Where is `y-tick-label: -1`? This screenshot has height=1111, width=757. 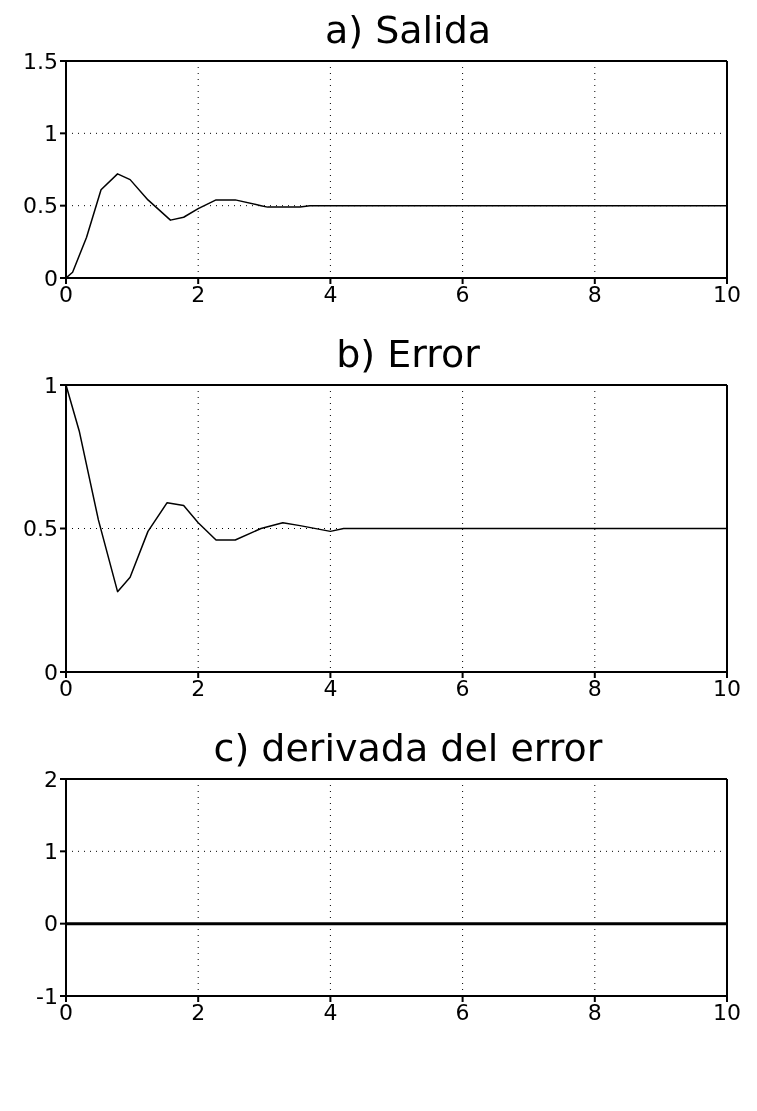
y-tick-label: -1 is located at coordinates (47, 996).